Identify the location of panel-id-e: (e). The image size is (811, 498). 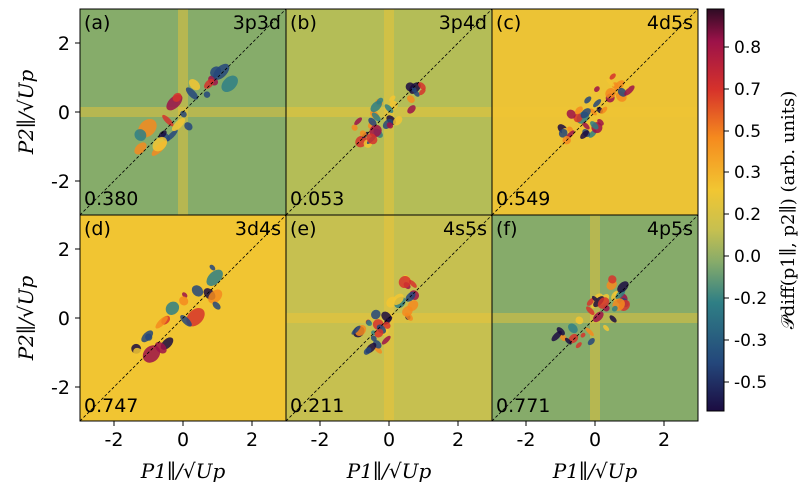
(303, 229).